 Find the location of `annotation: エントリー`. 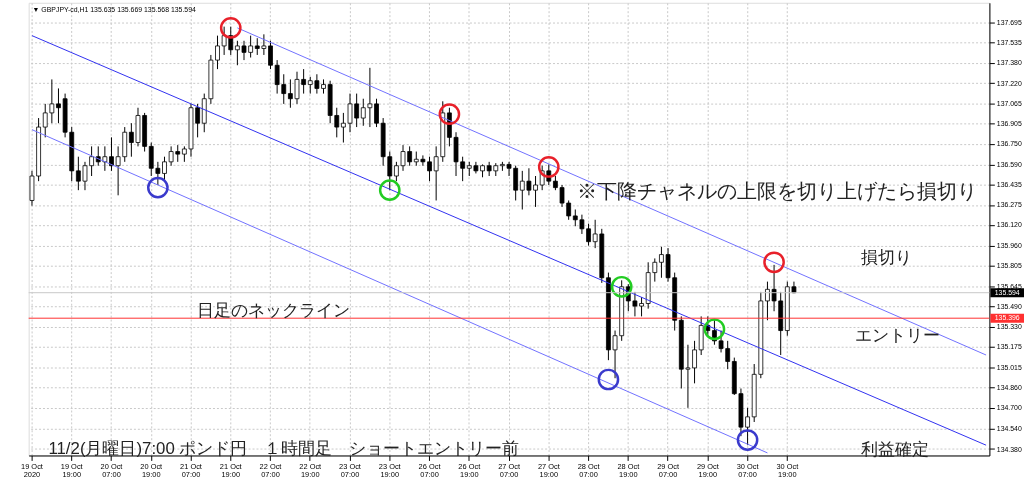

annotation: エントリー is located at coordinates (897, 335).